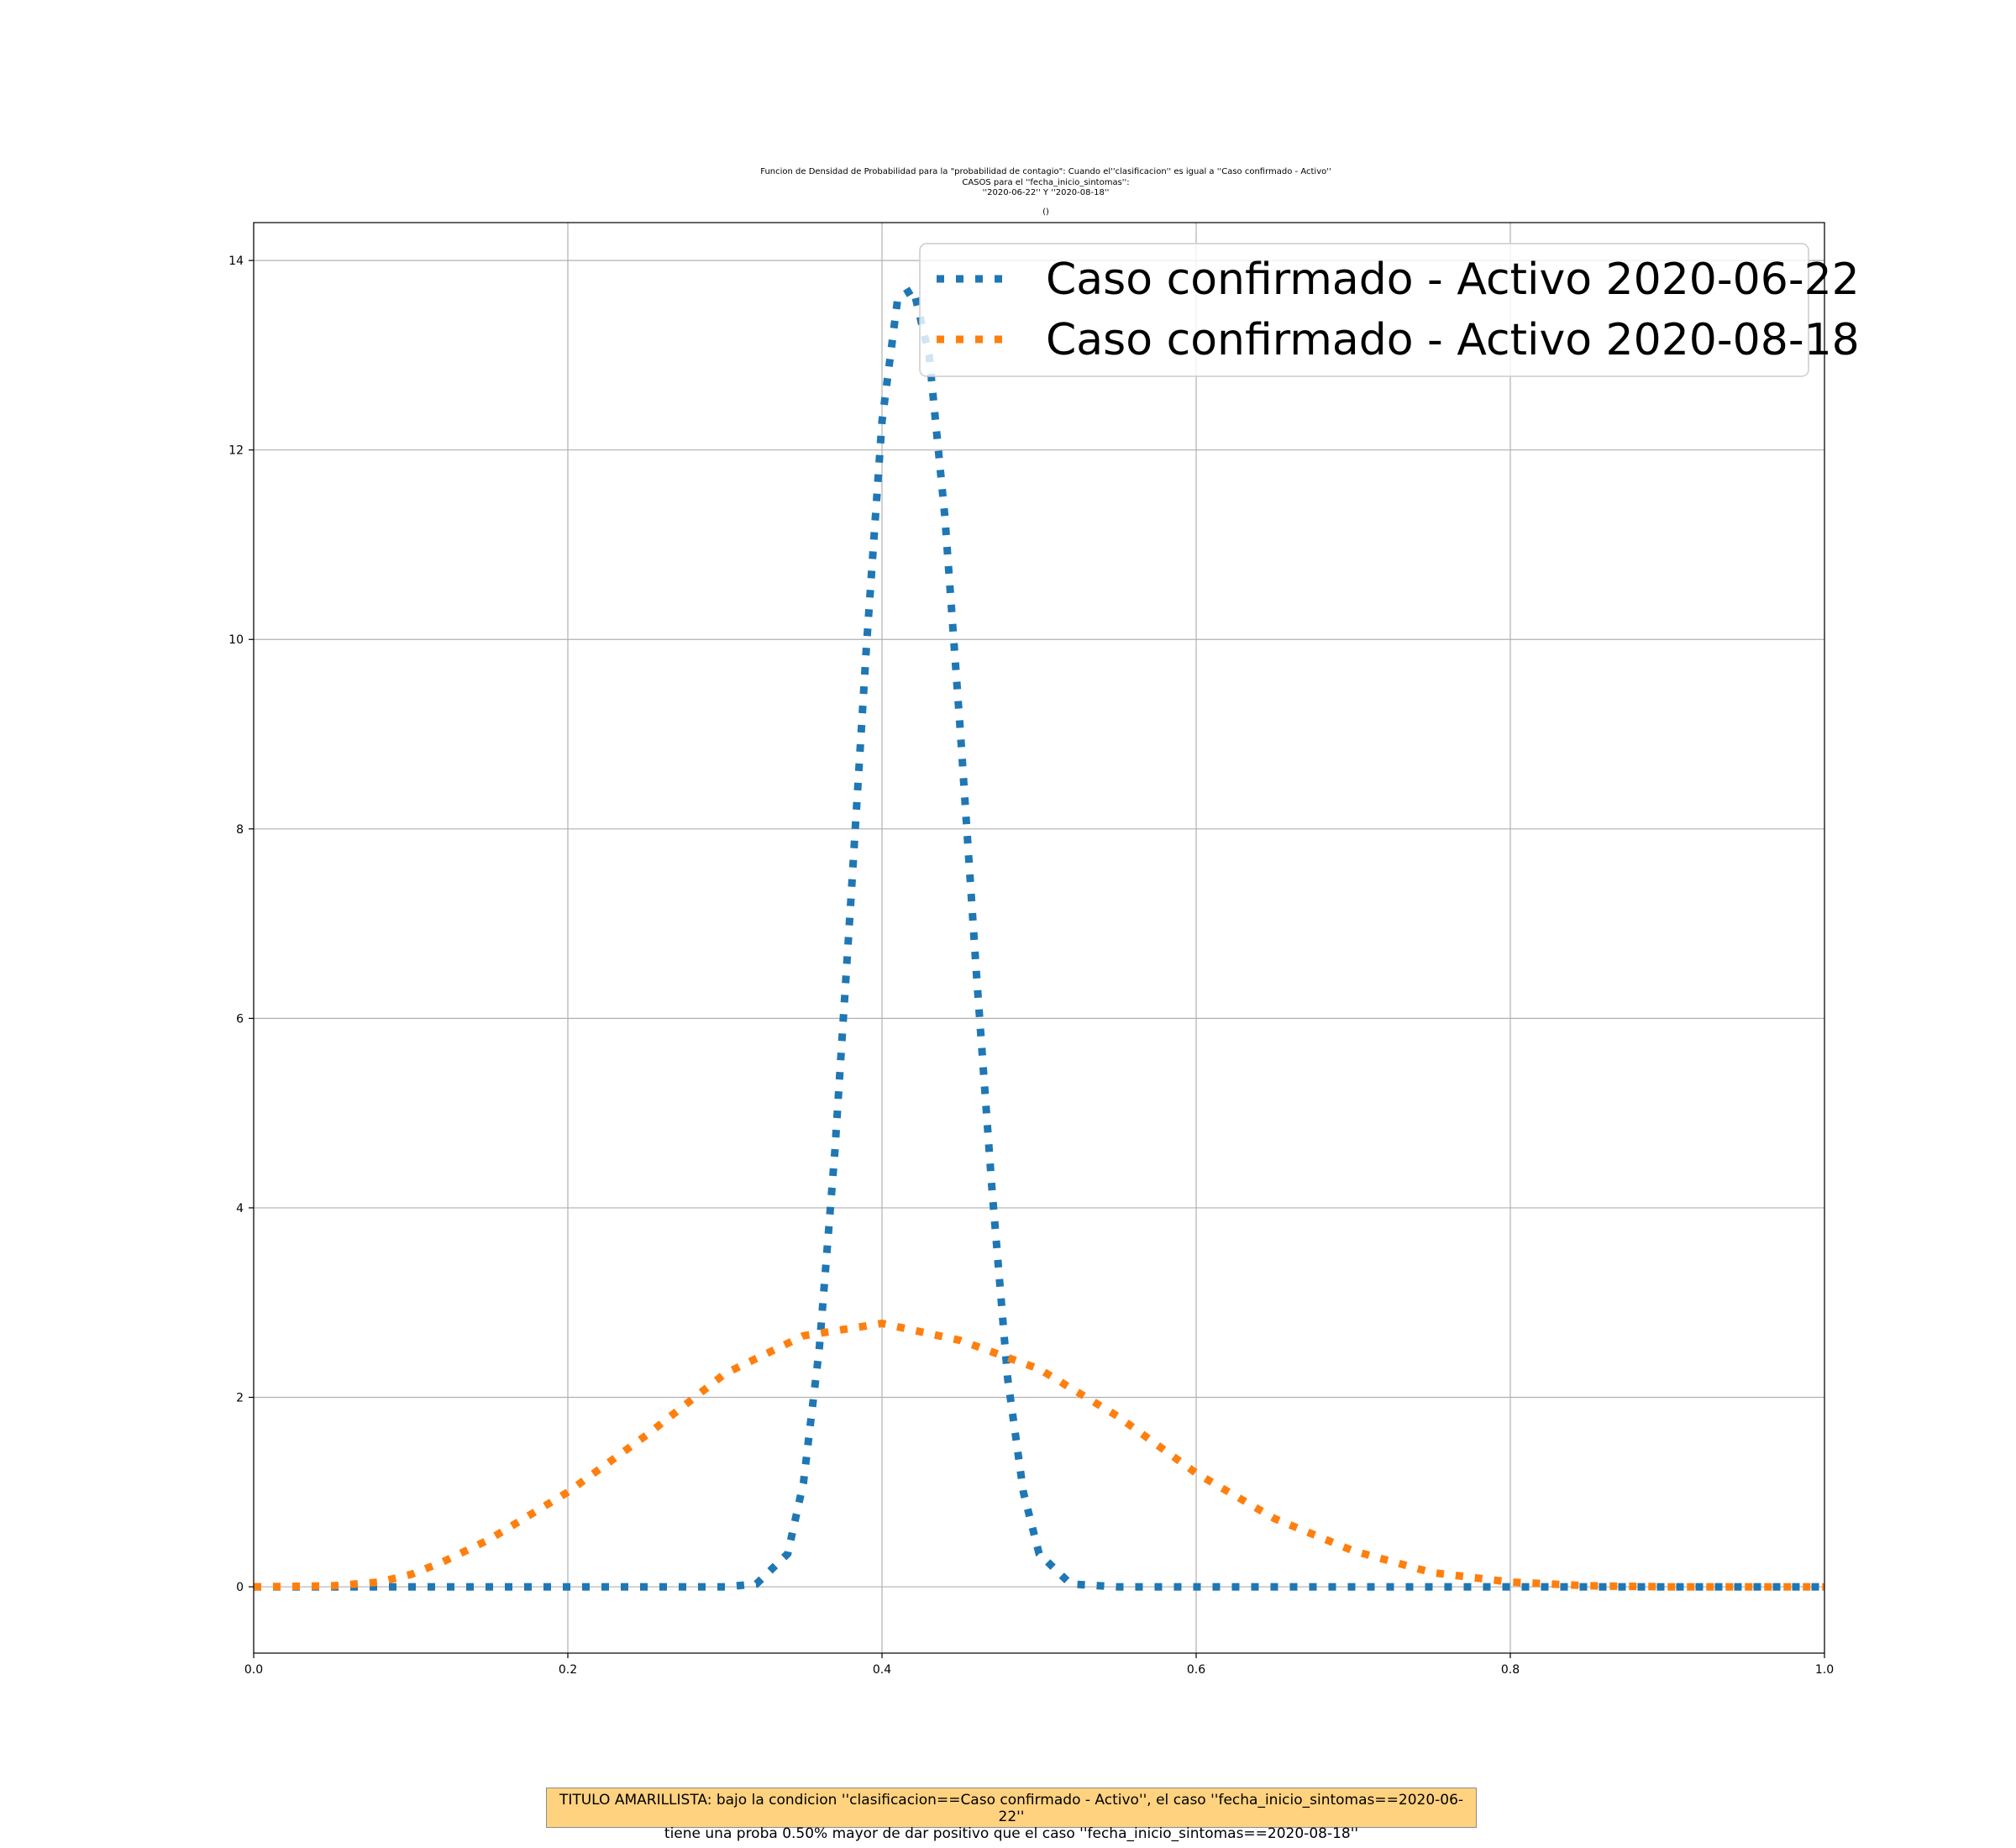  What do you see at coordinates (1824, 1670) in the screenshot?
I see `x-tick-label: 1.0` at bounding box center [1824, 1670].